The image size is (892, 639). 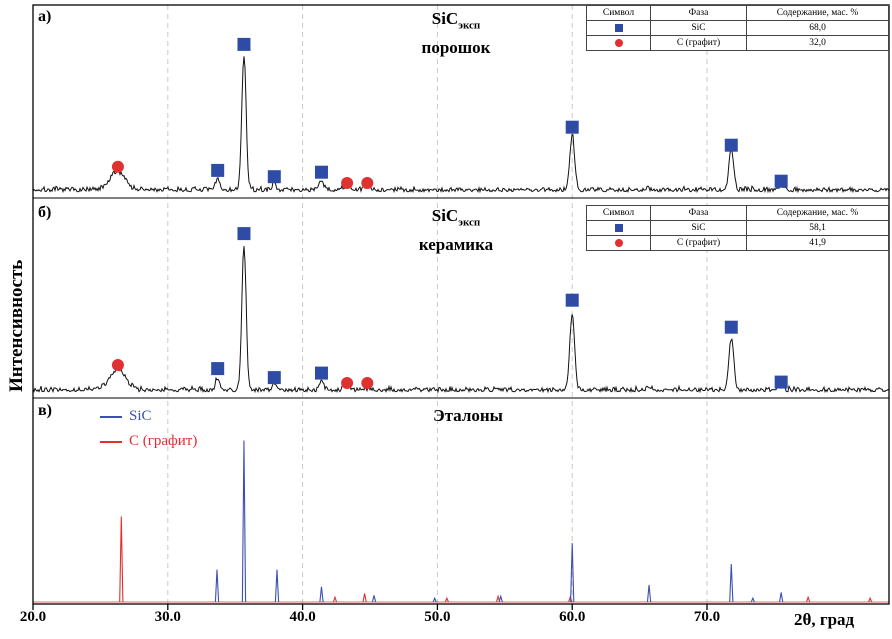 I want to click on x-tick-label: 60.0, so click(x=572, y=617).